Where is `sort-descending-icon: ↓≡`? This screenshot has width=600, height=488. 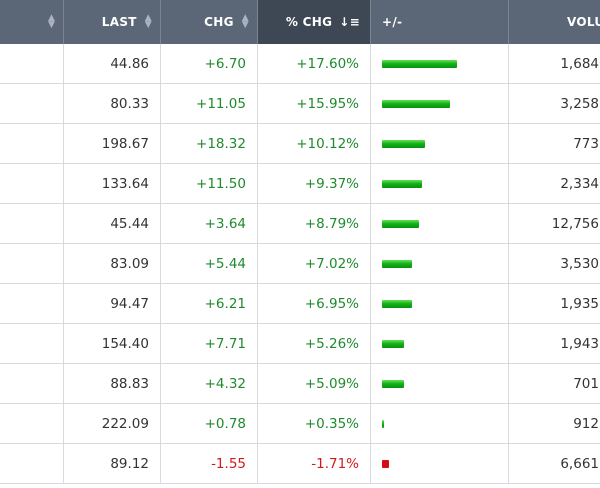
sort-descending-icon: ↓≡ is located at coordinates (349, 22).